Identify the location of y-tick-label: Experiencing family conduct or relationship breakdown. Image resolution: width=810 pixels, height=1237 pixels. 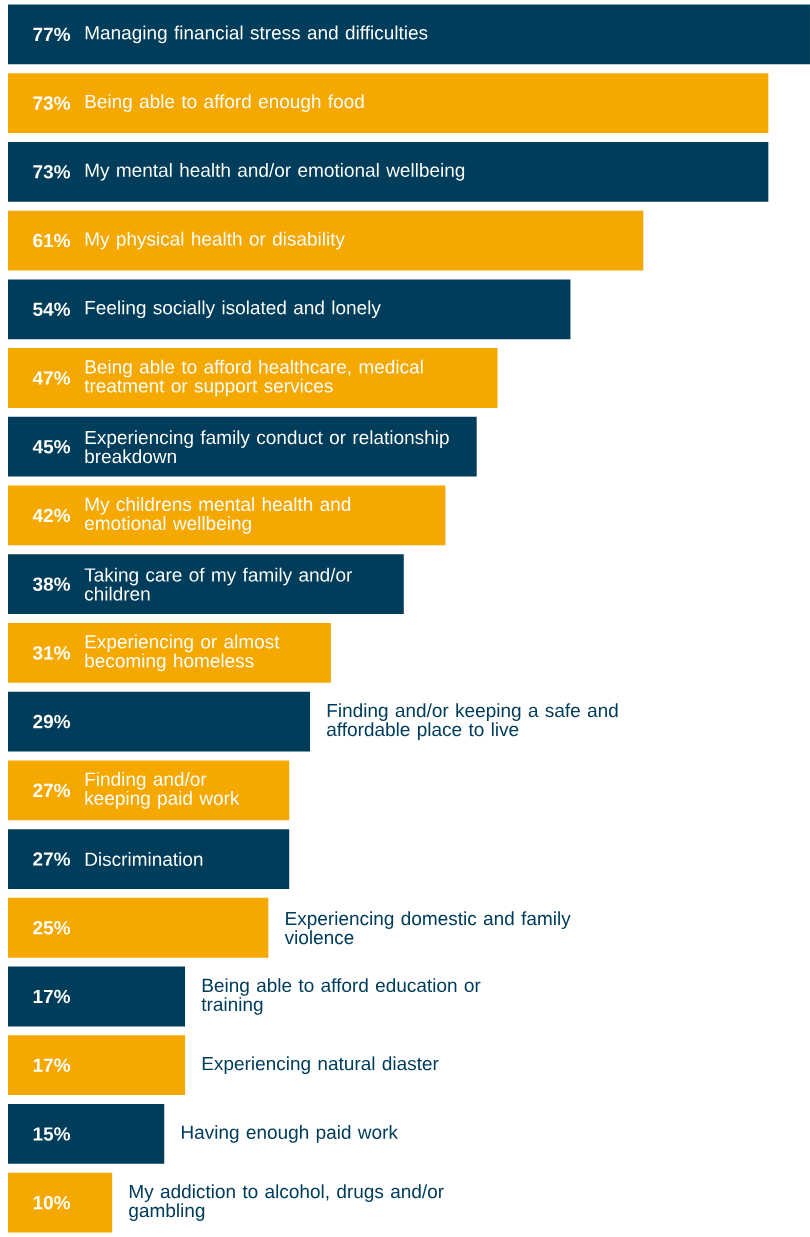
(267, 447).